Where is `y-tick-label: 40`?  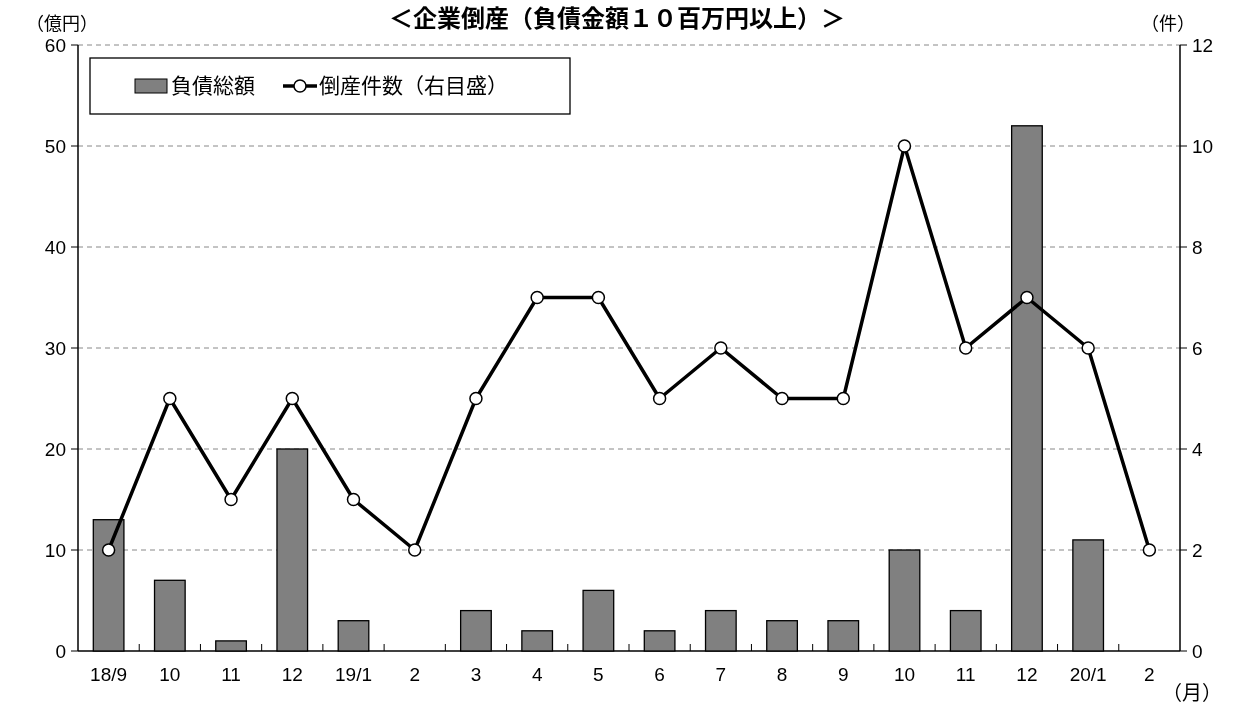
y-tick-label: 40 is located at coordinates (55, 247).